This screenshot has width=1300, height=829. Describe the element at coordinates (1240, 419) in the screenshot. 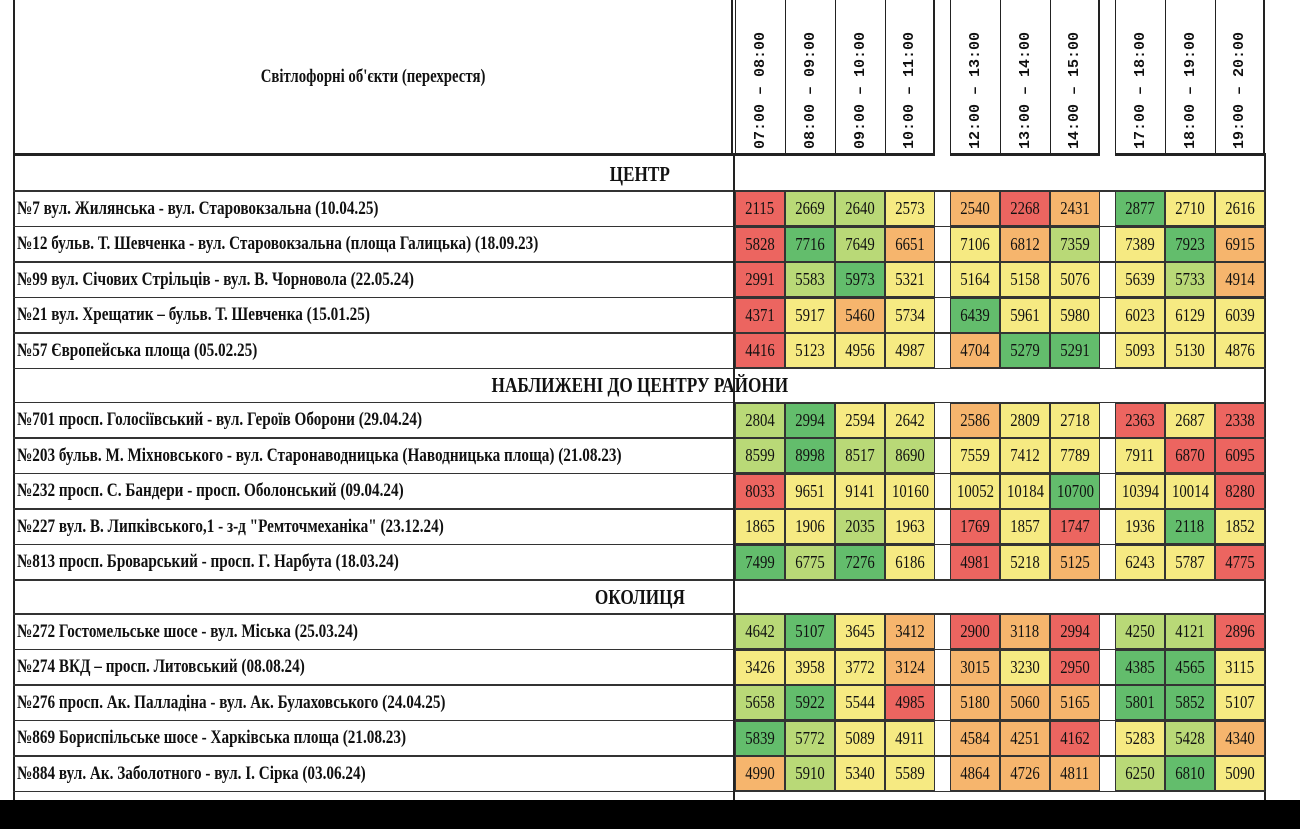

I see `traffic-value: 2338` at that location.